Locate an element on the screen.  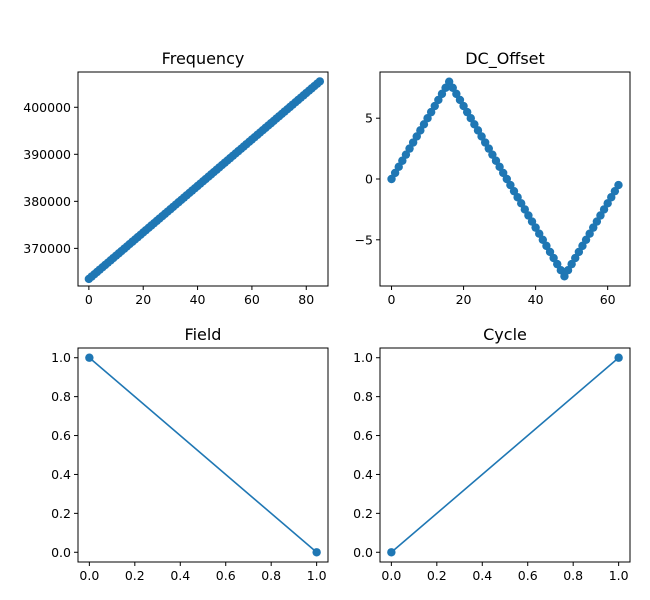
x-tick-label: 0.8 is located at coordinates (271, 575).